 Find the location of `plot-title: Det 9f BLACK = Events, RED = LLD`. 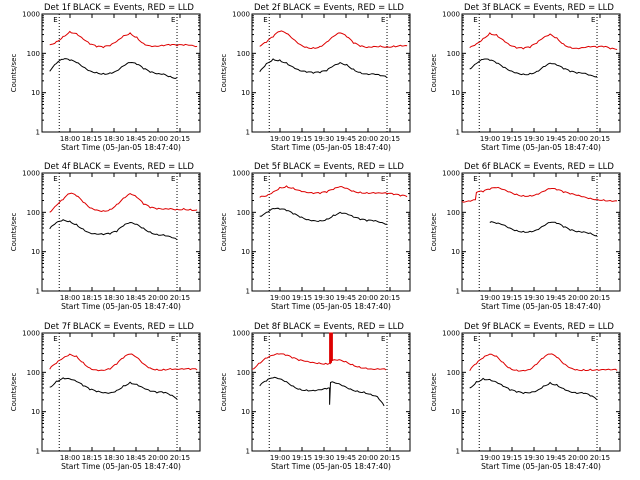

plot-title: Det 9f BLACK = Events, RED = LLD is located at coordinates (539, 327).